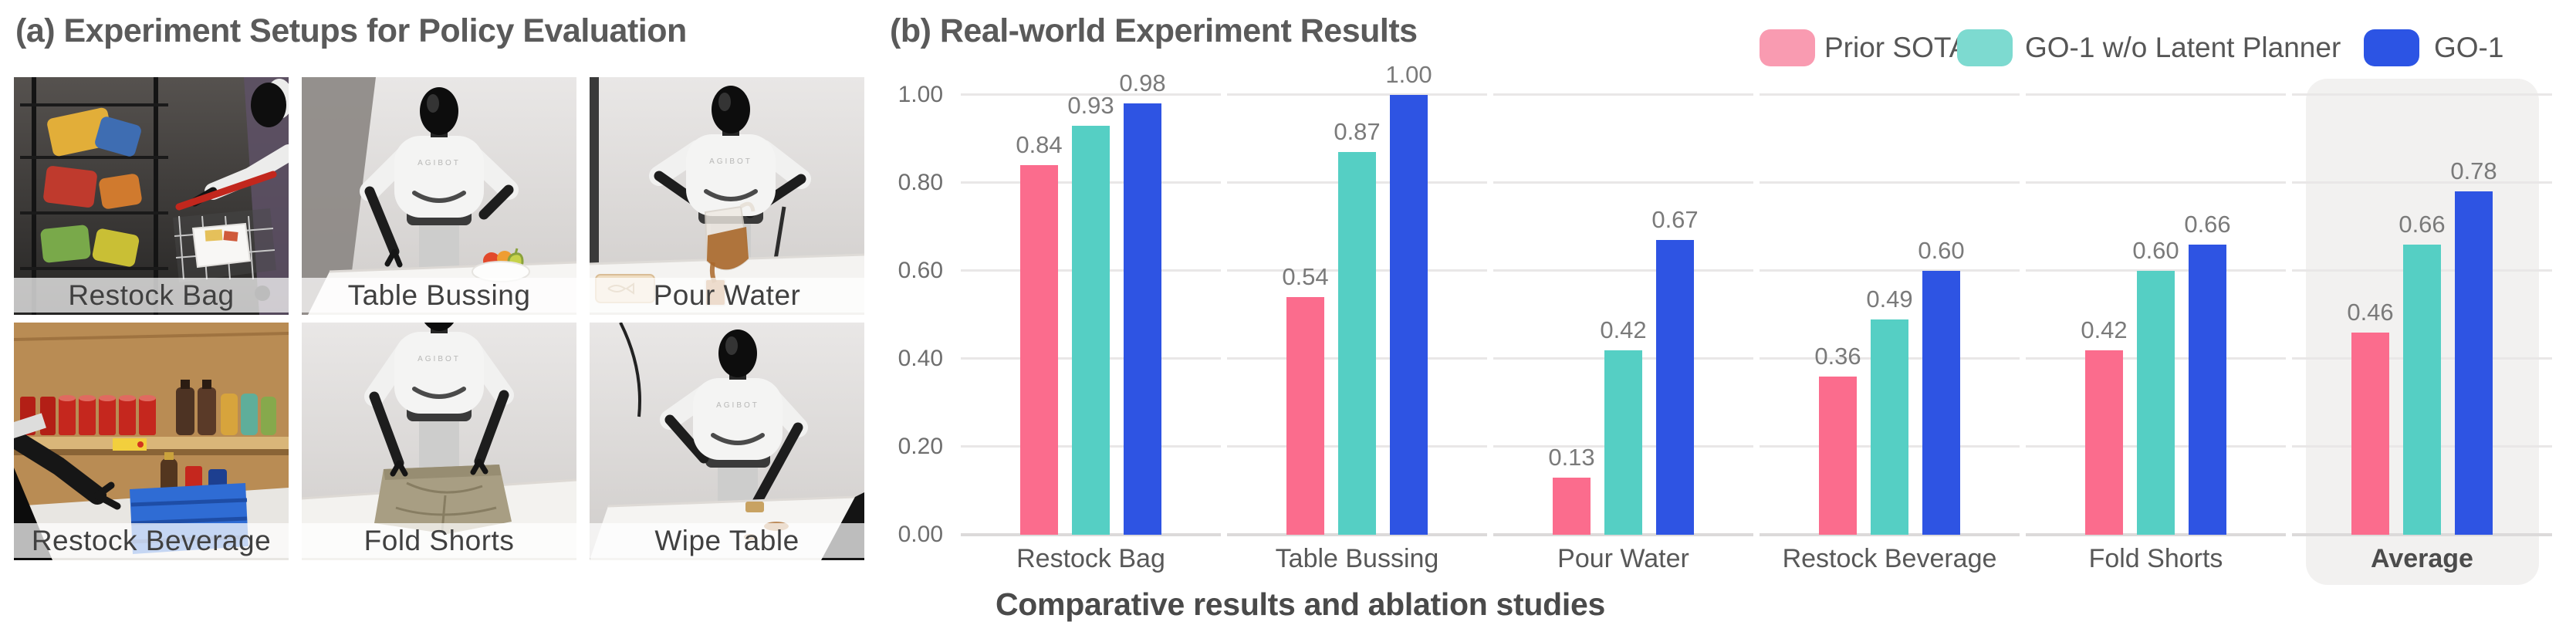 The height and width of the screenshot is (642, 2576). I want to click on bar-group: 0.36 0.49 0.60 Restock Beverage, so click(1890, 333).